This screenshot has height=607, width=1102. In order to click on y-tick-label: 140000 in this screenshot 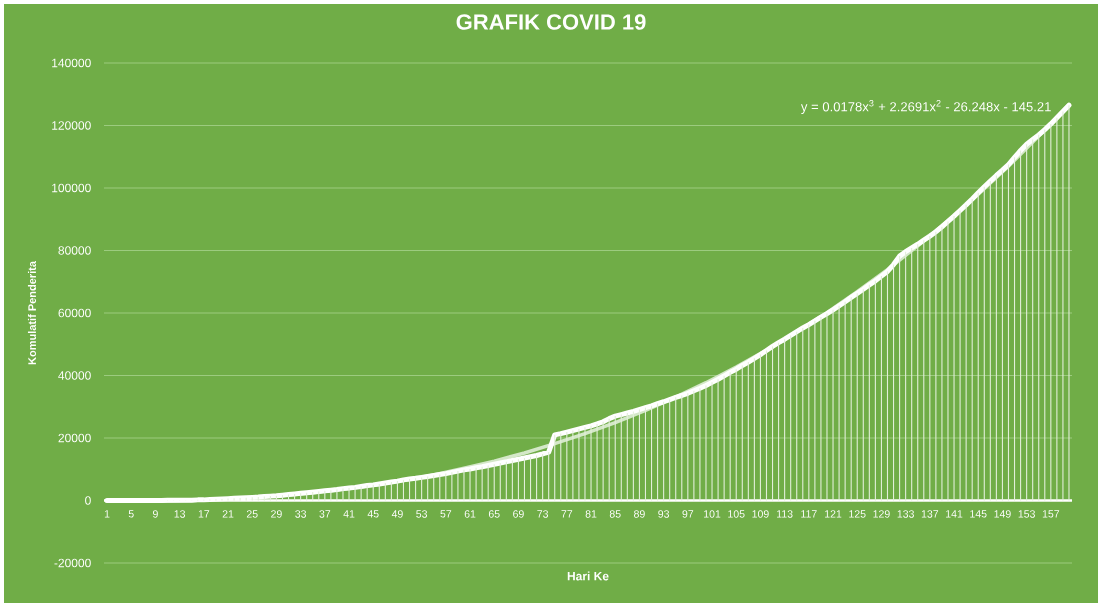, I will do `click(71, 63)`.